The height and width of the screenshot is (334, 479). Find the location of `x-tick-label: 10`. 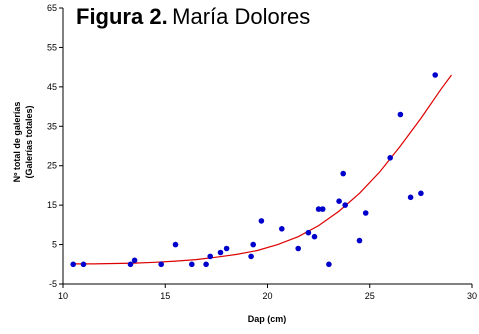

x-tick-label: 10 is located at coordinates (63, 296).